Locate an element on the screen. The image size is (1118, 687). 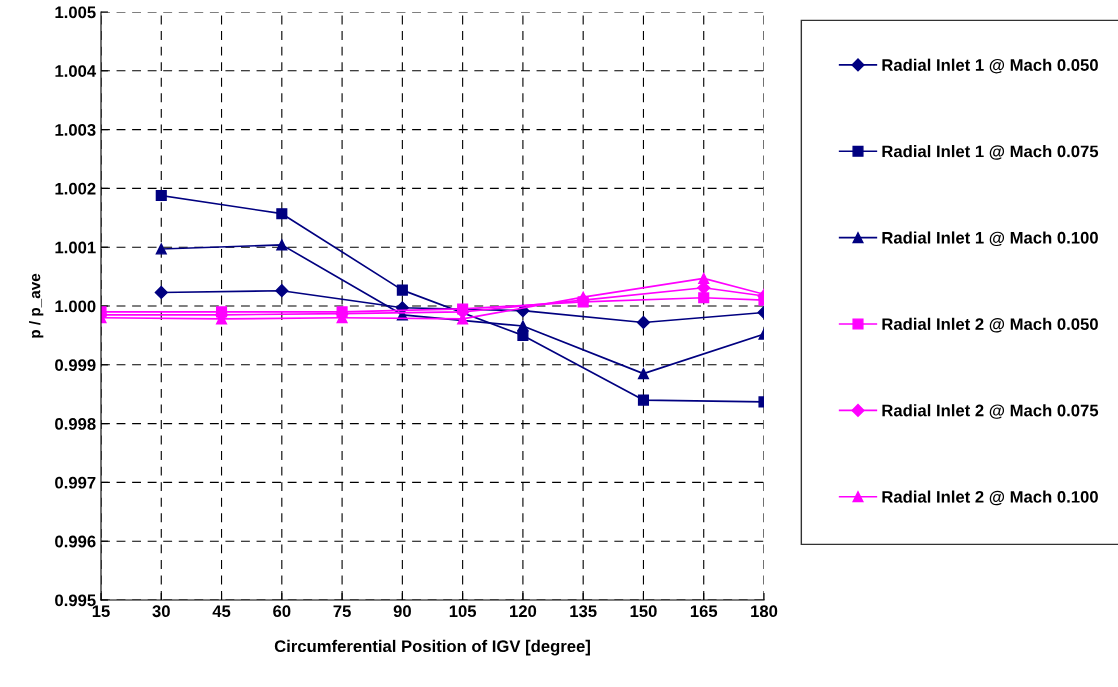
legend-label: Radial Inlet 2 @ Mach 0.050 is located at coordinates (990, 325).